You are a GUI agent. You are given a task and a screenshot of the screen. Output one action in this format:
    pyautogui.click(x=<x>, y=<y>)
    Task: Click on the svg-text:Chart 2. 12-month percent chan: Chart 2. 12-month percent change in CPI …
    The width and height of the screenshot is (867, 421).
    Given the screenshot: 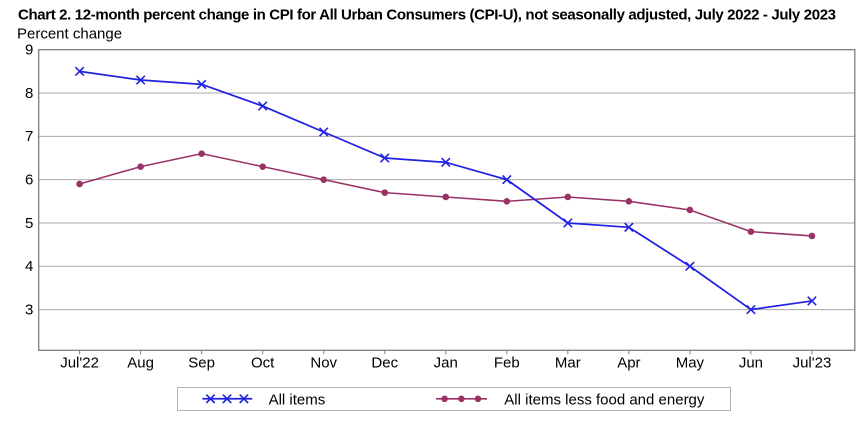 What is the action you would take?
    pyautogui.click(x=427, y=15)
    